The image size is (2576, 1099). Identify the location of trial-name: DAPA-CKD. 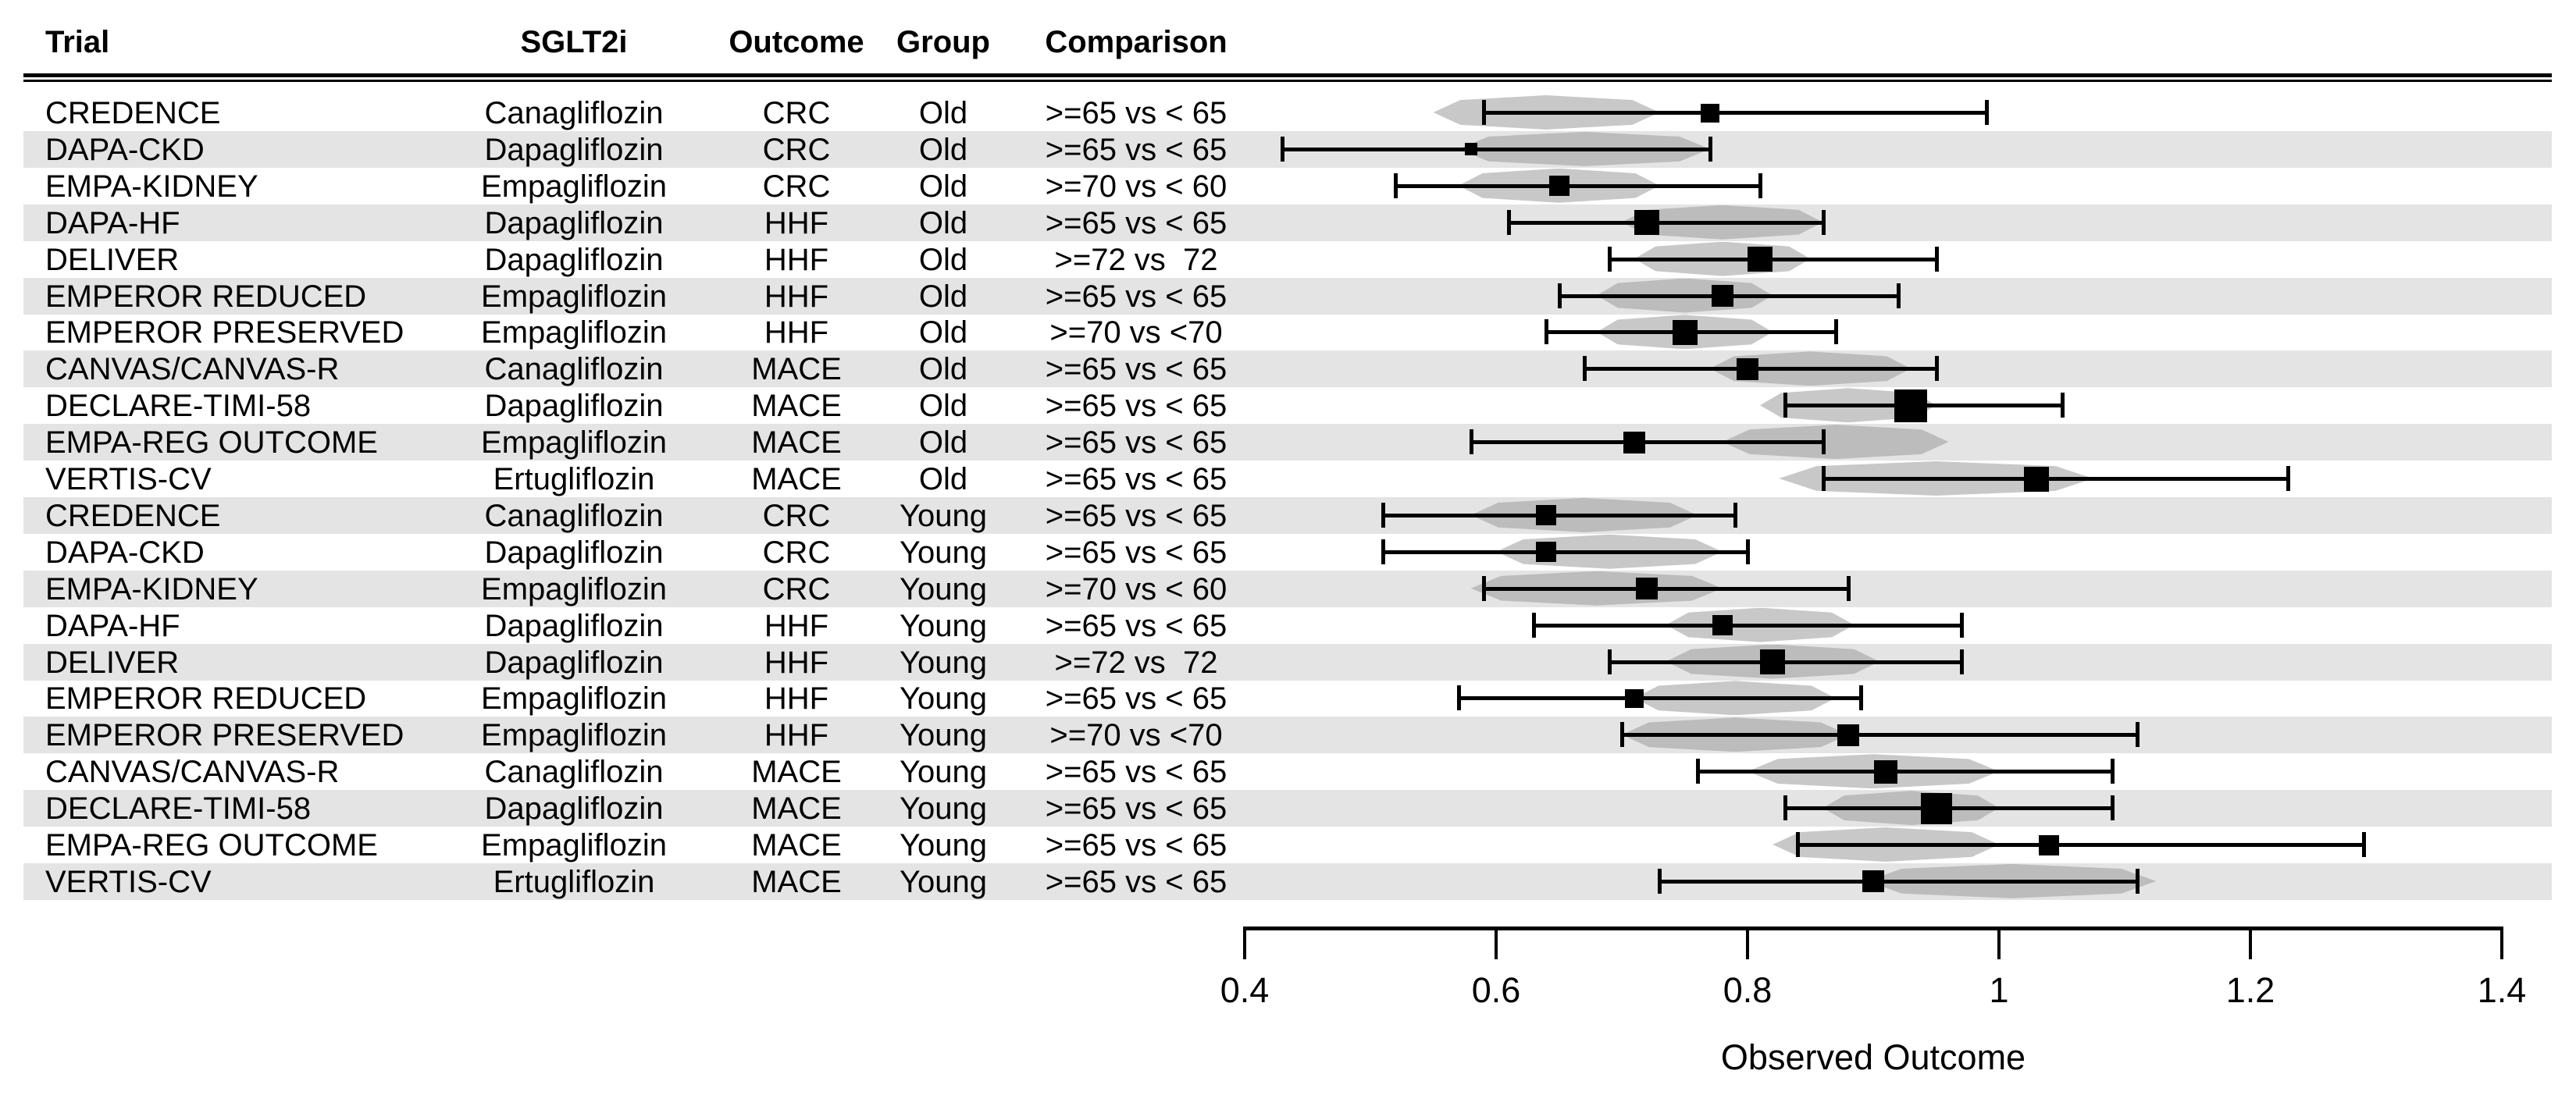
(125, 552).